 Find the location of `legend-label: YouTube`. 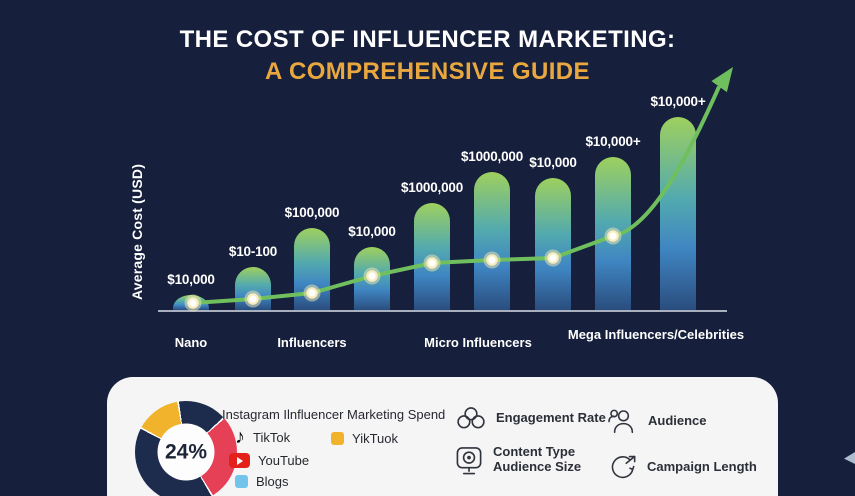

legend-label: YouTube is located at coordinates (284, 460).